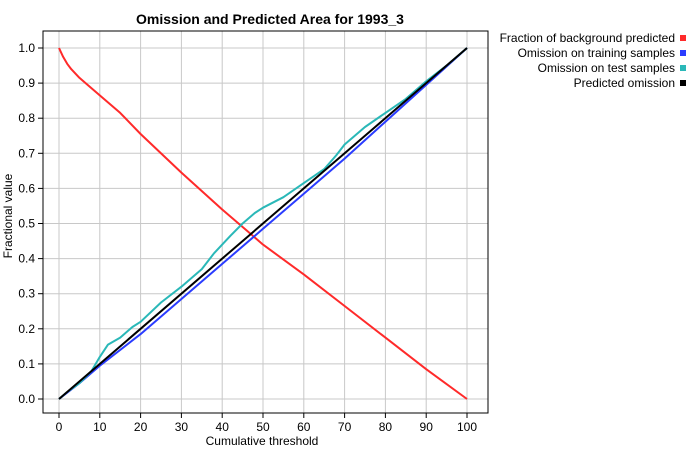  I want to click on y-tick-label: 0.5, so click(26, 224).